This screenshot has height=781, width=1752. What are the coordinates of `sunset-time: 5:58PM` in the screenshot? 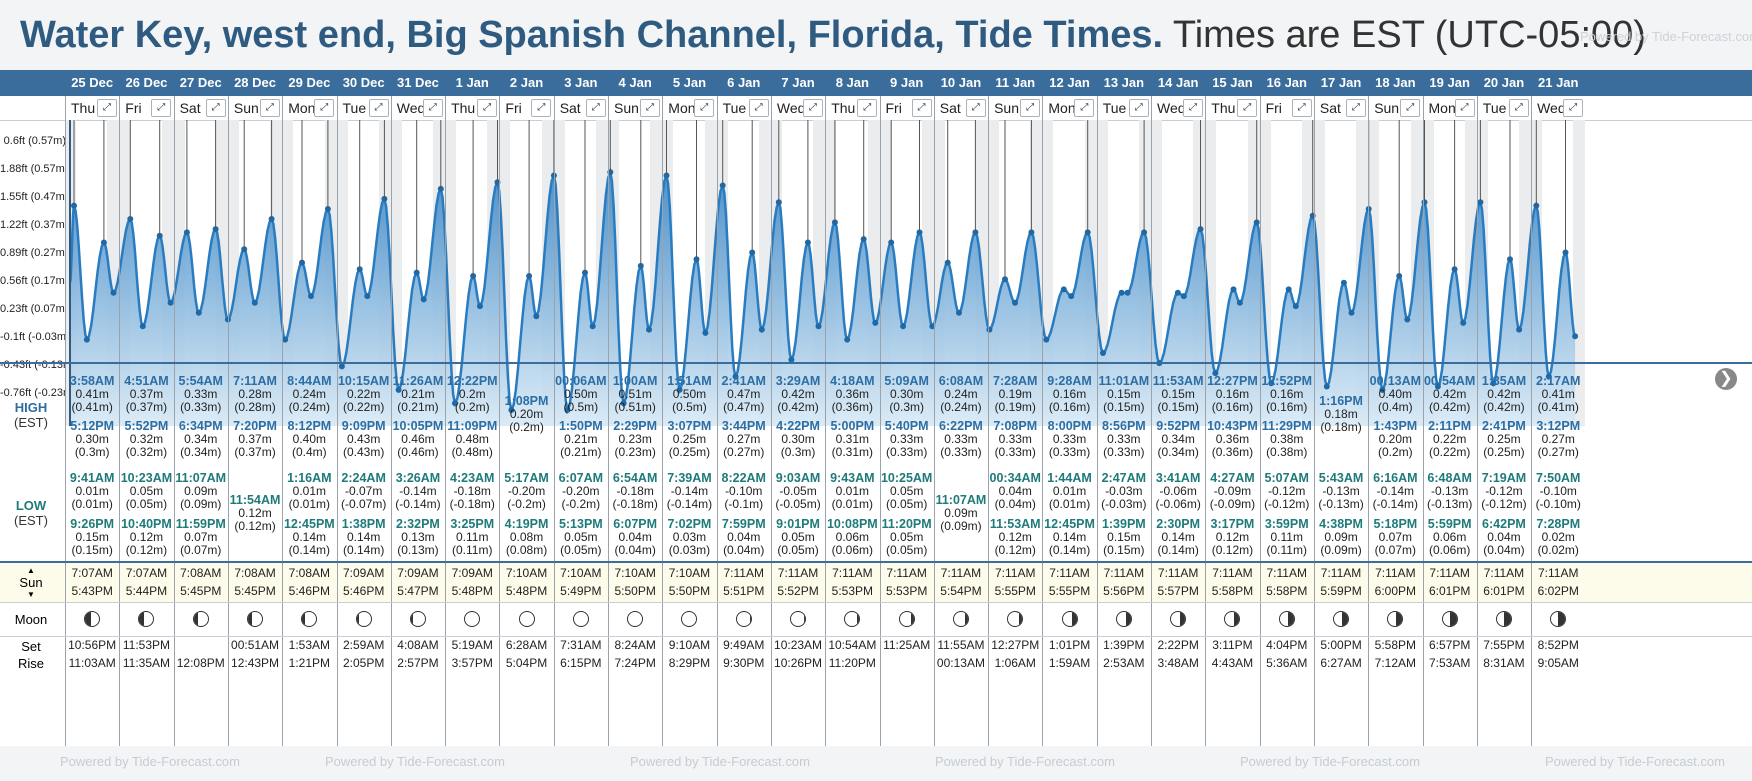 It's located at (1287, 591).